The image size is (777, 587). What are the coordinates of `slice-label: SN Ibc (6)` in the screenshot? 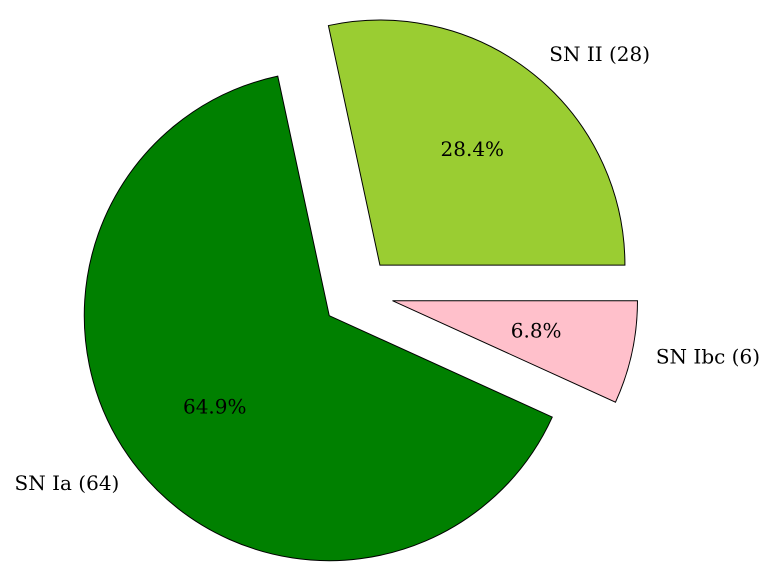 It's located at (708, 356).